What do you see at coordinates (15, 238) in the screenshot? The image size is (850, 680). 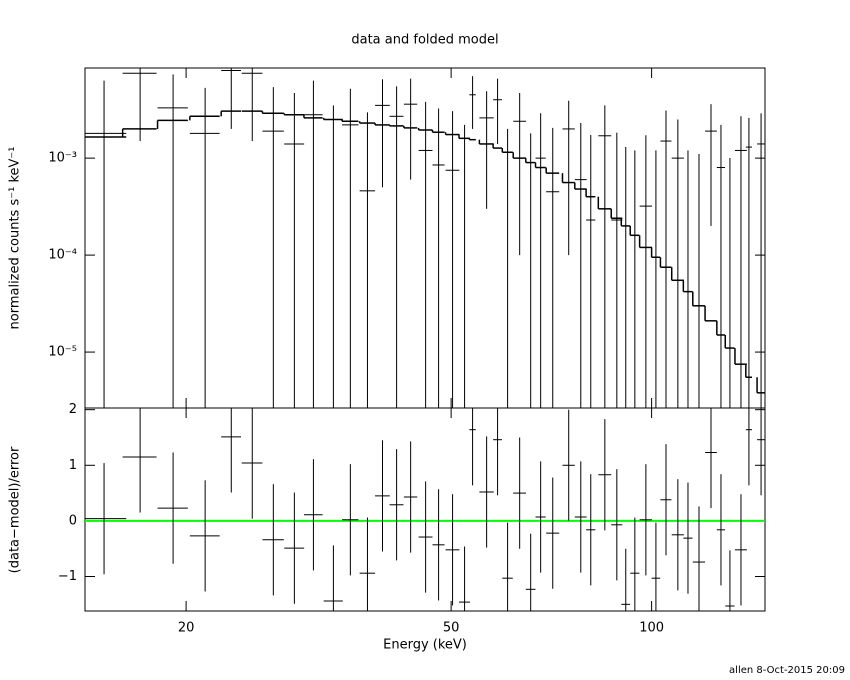 I see `y-axis-label: normalized counts s⁻¹ keV⁻¹` at bounding box center [15, 238].